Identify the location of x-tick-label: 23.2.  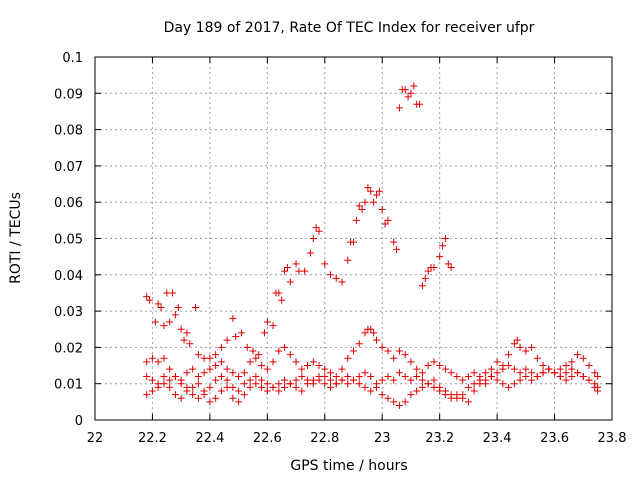
(439, 438).